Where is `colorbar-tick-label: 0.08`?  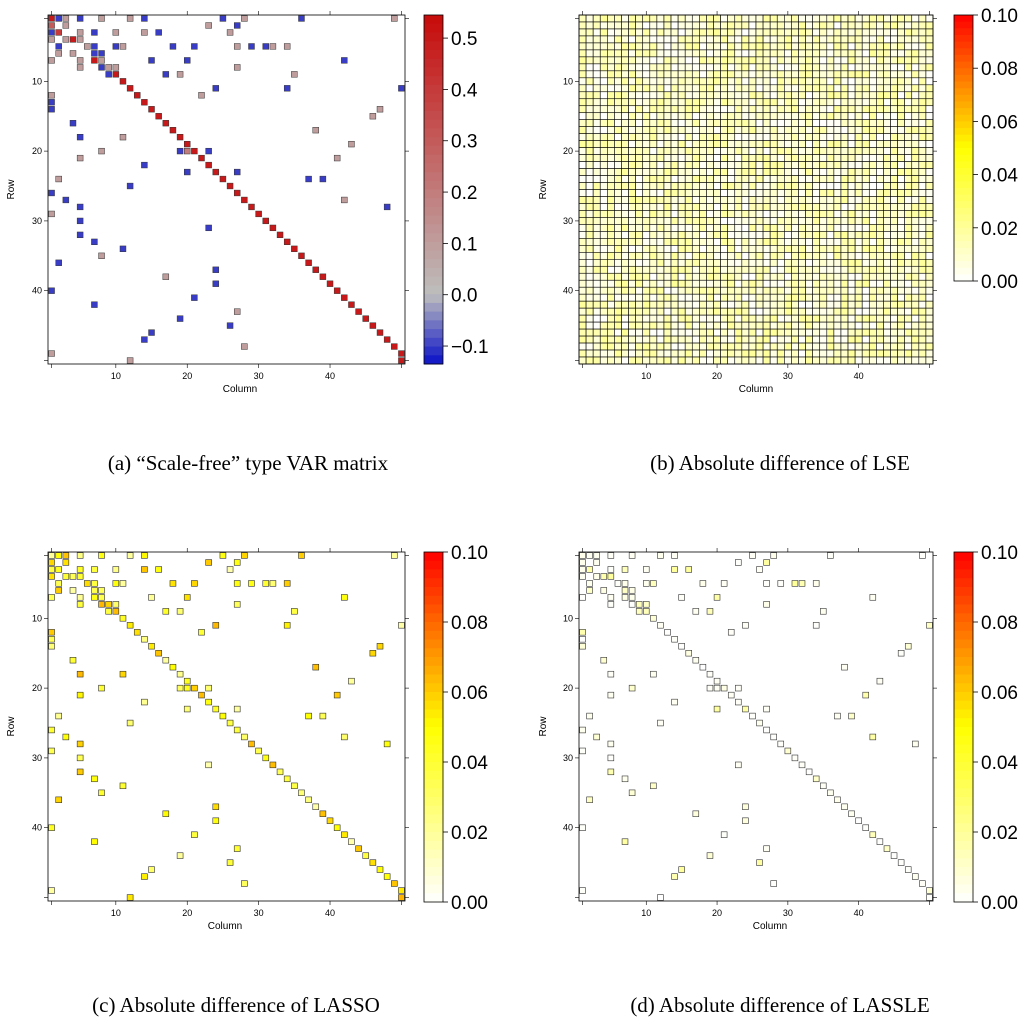 colorbar-tick-label: 0.08 is located at coordinates (999, 69).